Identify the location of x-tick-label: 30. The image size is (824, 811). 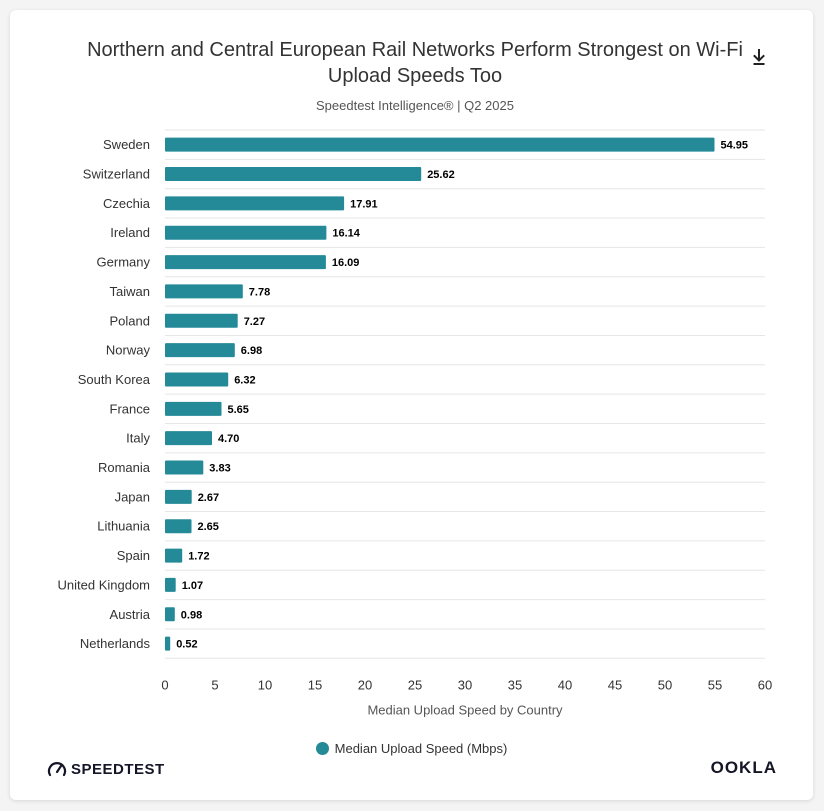
(465, 684).